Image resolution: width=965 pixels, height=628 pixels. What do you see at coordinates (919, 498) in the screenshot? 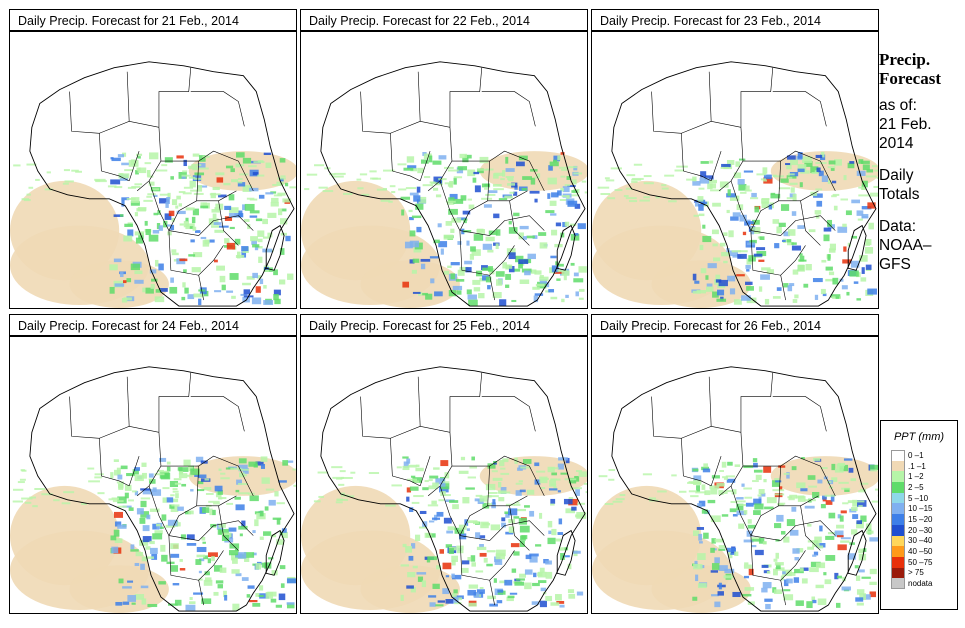
I see `legend-row: 5 –10` at bounding box center [919, 498].